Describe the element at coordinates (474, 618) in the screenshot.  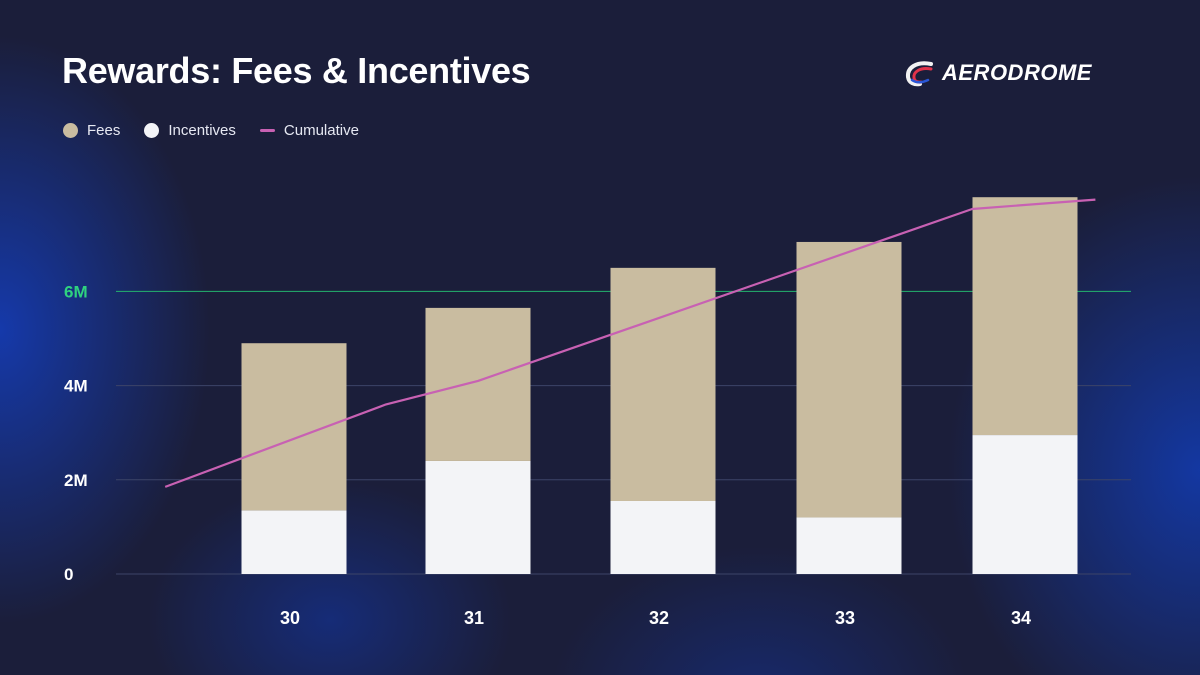
I see `x-tick-label-31: 31` at that location.